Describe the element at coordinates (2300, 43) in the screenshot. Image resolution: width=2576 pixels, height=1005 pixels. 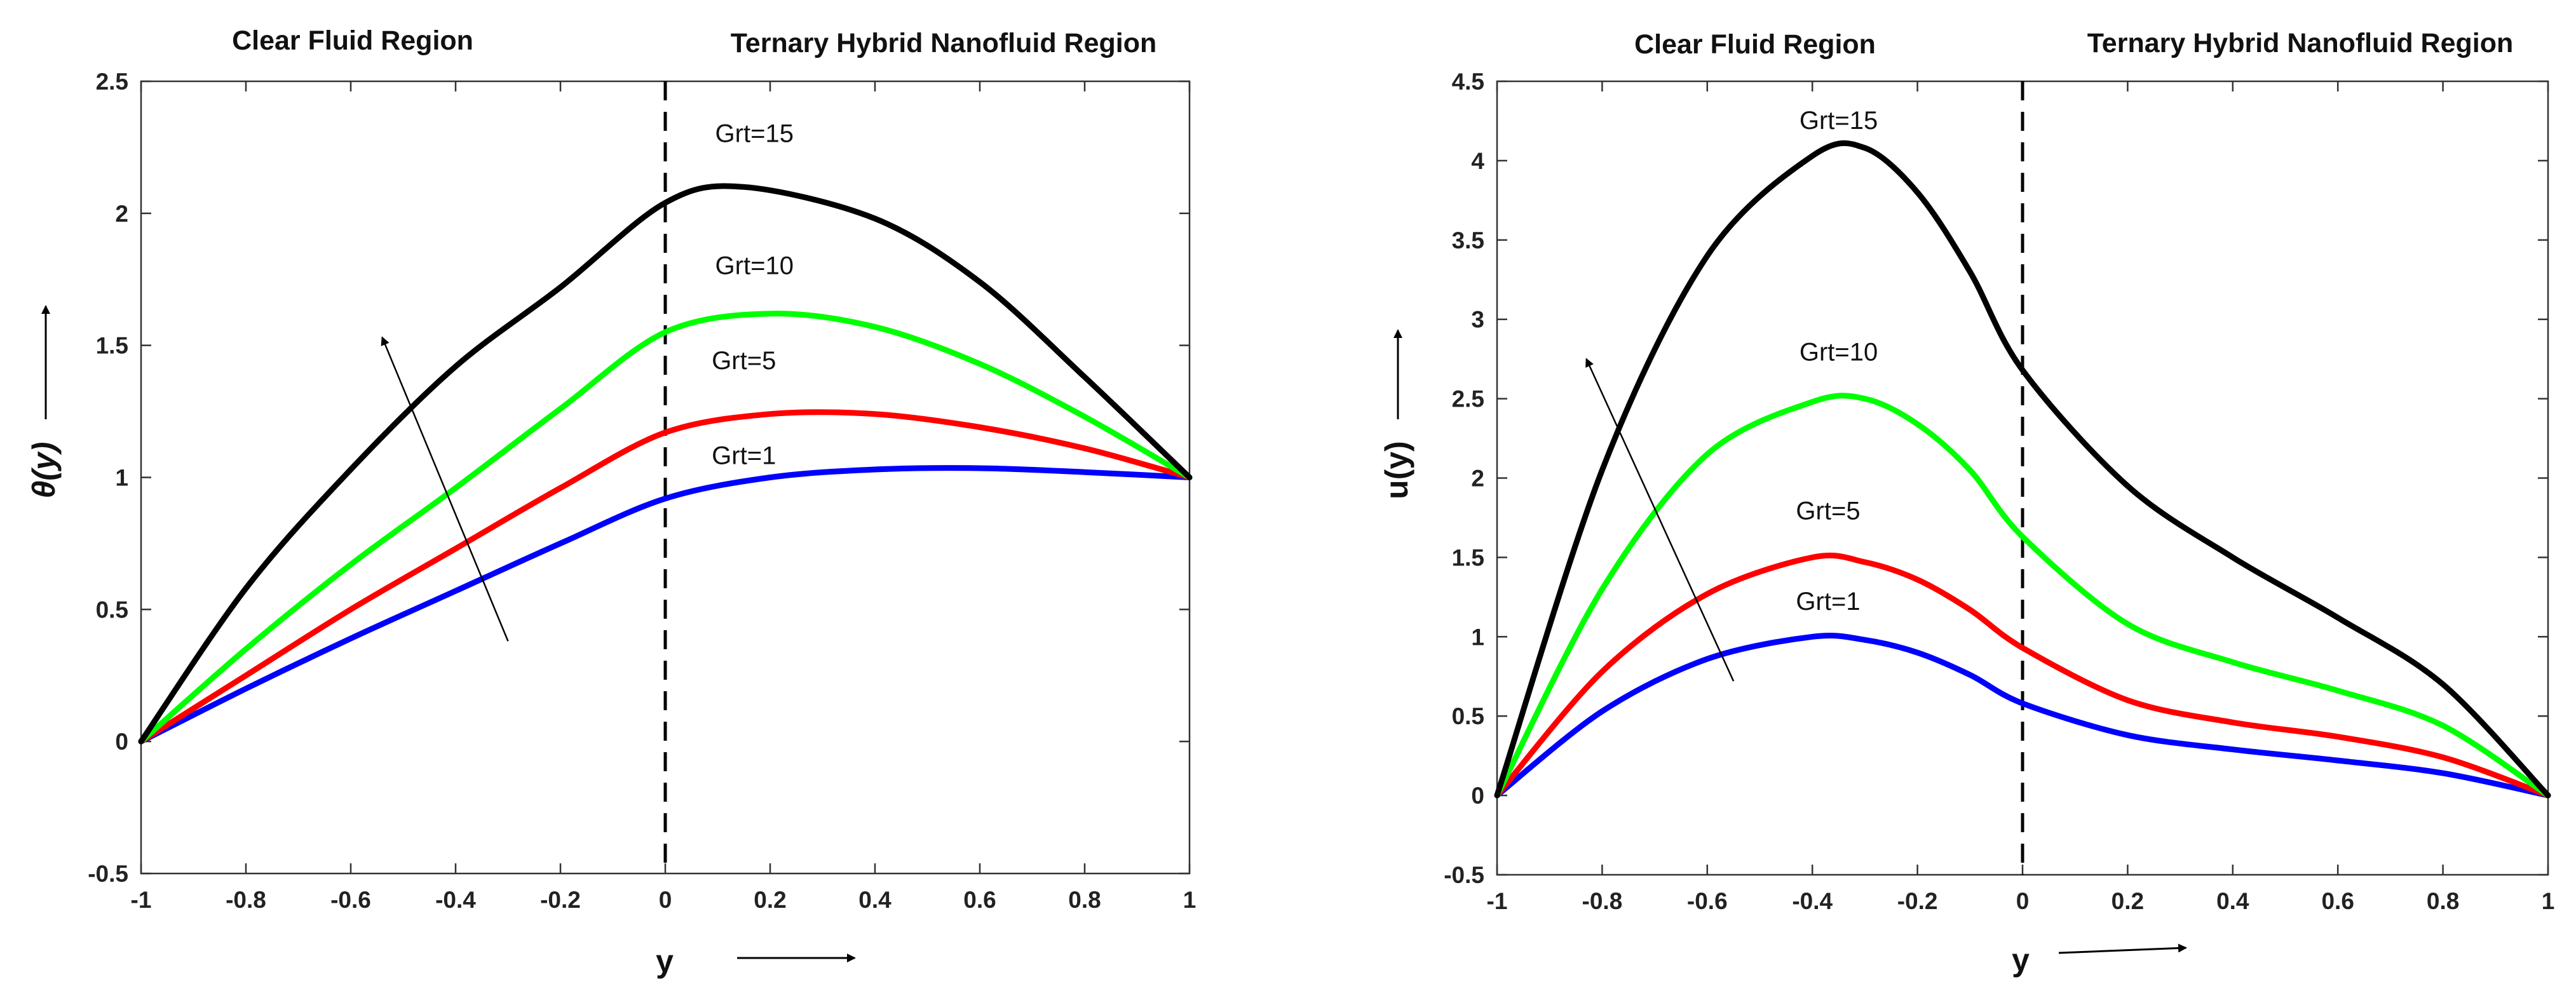
I see `right-region-label-nanofluid: Ternary Hybrid Nanofluid Region` at that location.